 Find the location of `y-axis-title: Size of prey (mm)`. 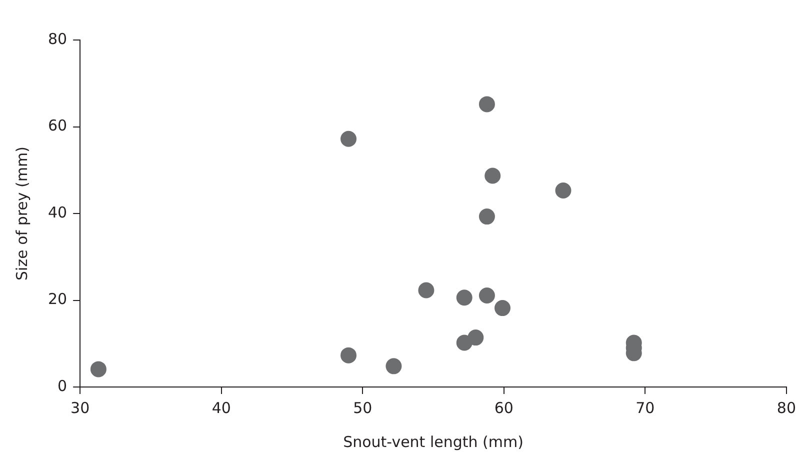

y-axis-title: Size of prey (mm) is located at coordinates (21, 213).